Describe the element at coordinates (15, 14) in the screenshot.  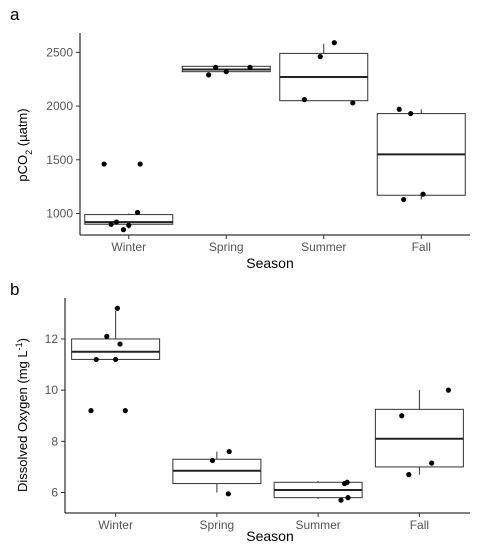
I see `panel-letter: a` at that location.